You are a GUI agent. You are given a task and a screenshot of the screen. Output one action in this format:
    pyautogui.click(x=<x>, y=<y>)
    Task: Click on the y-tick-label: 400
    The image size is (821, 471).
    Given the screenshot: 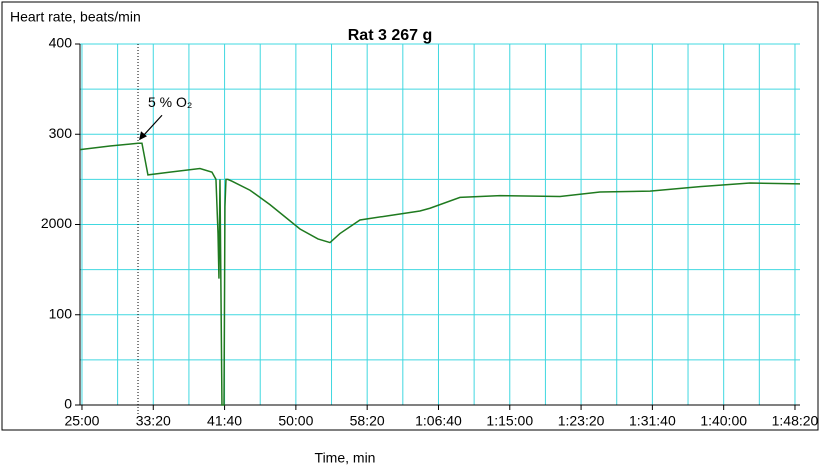 What is the action you would take?
    pyautogui.click(x=61, y=43)
    